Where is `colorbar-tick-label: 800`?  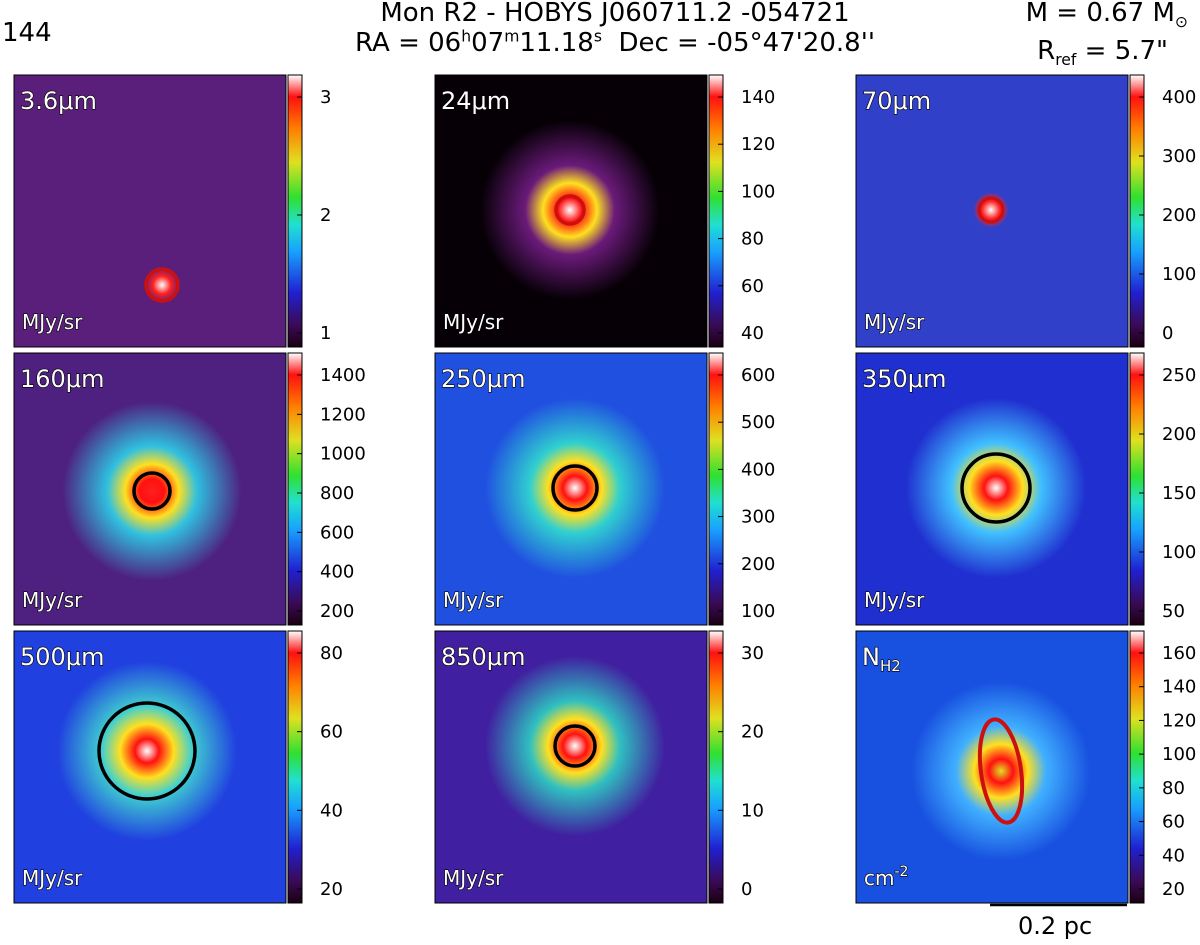
colorbar-tick-label: 800 is located at coordinates (337, 493).